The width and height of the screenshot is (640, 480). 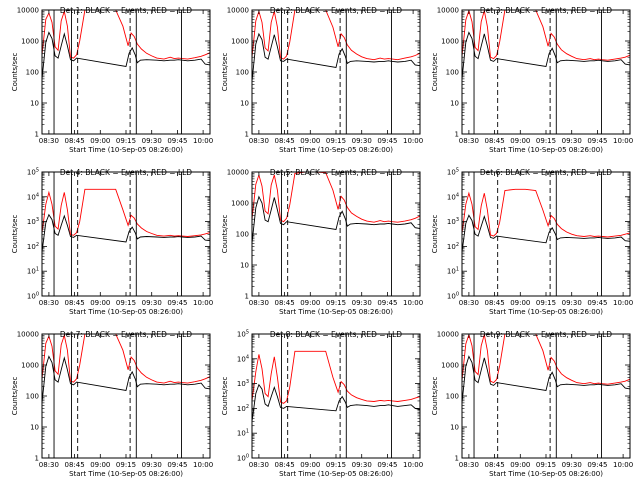 What do you see at coordinates (247, 382) in the screenshot?
I see `y-tick-exponent: 3` at bounding box center [247, 382].